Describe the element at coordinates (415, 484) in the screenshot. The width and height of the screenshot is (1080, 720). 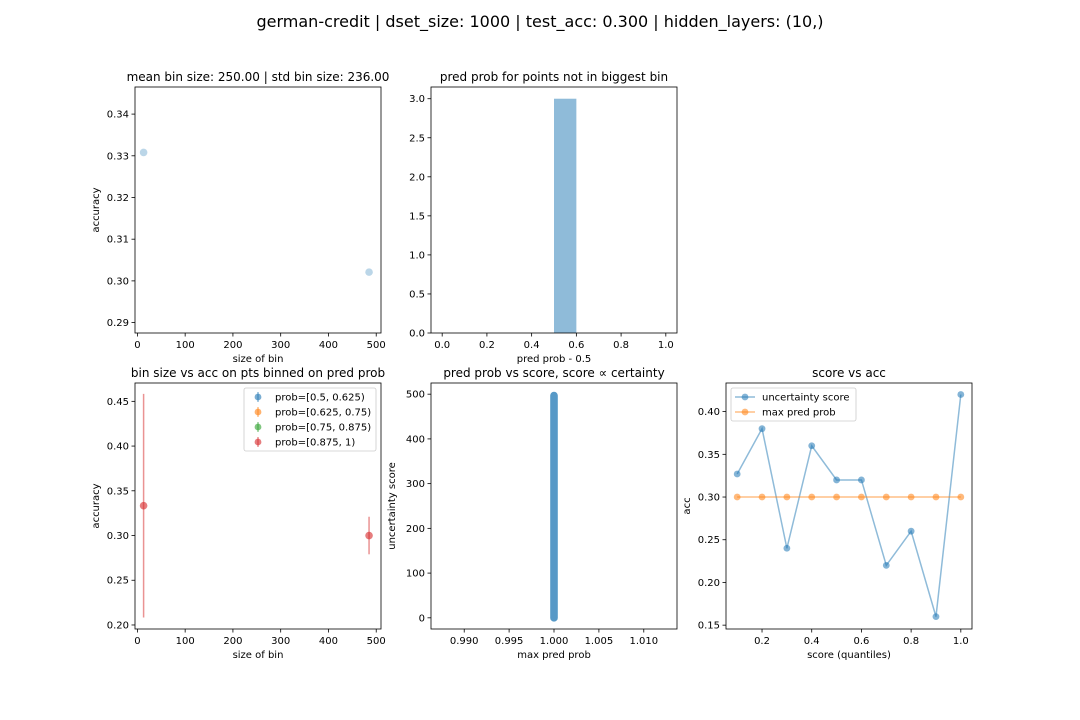
I see `y-tick-label: 300` at that location.